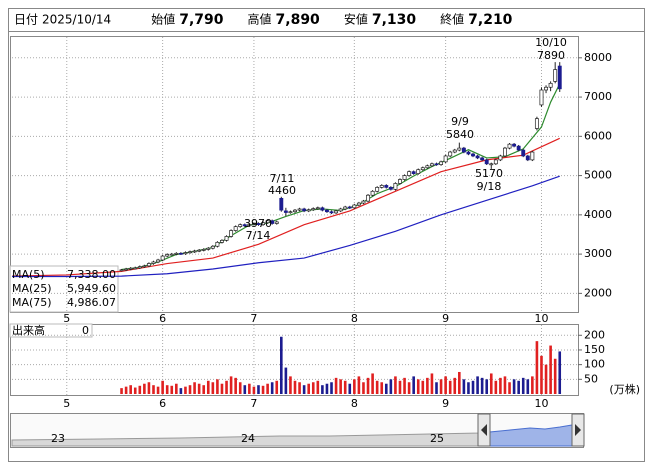 The image size is (653, 474). What do you see at coordinates (460, 121) in the screenshot?
I see `annotation-date: 9/9` at bounding box center [460, 121].